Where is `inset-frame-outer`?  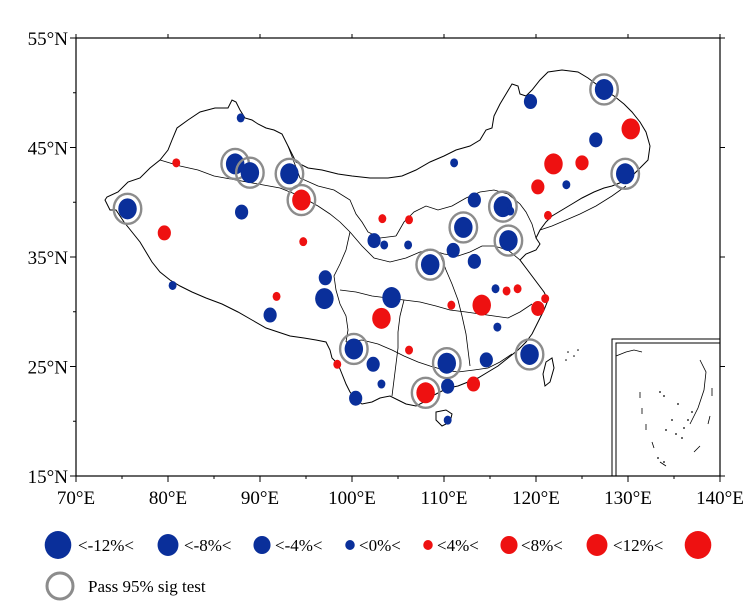
inset-frame-outer is located at coordinates (666, 407).